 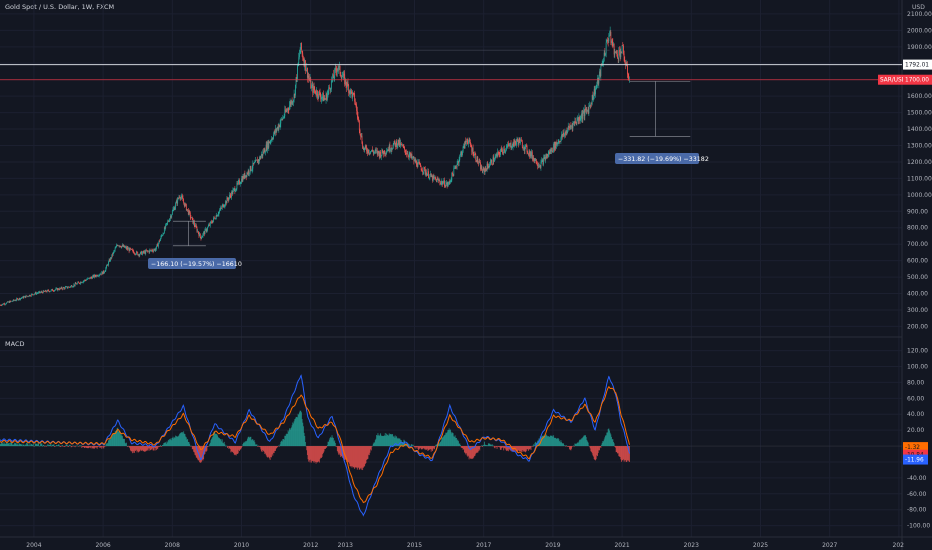 What do you see at coordinates (890, 79) in the screenshot?
I see `price-tag-red-left-bg` at bounding box center [890, 79].